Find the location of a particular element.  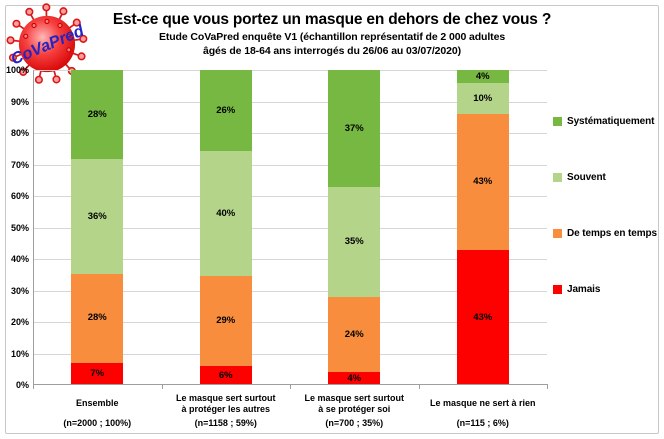

category-name-line: Le masque ne sert à rien is located at coordinates (482, 403).